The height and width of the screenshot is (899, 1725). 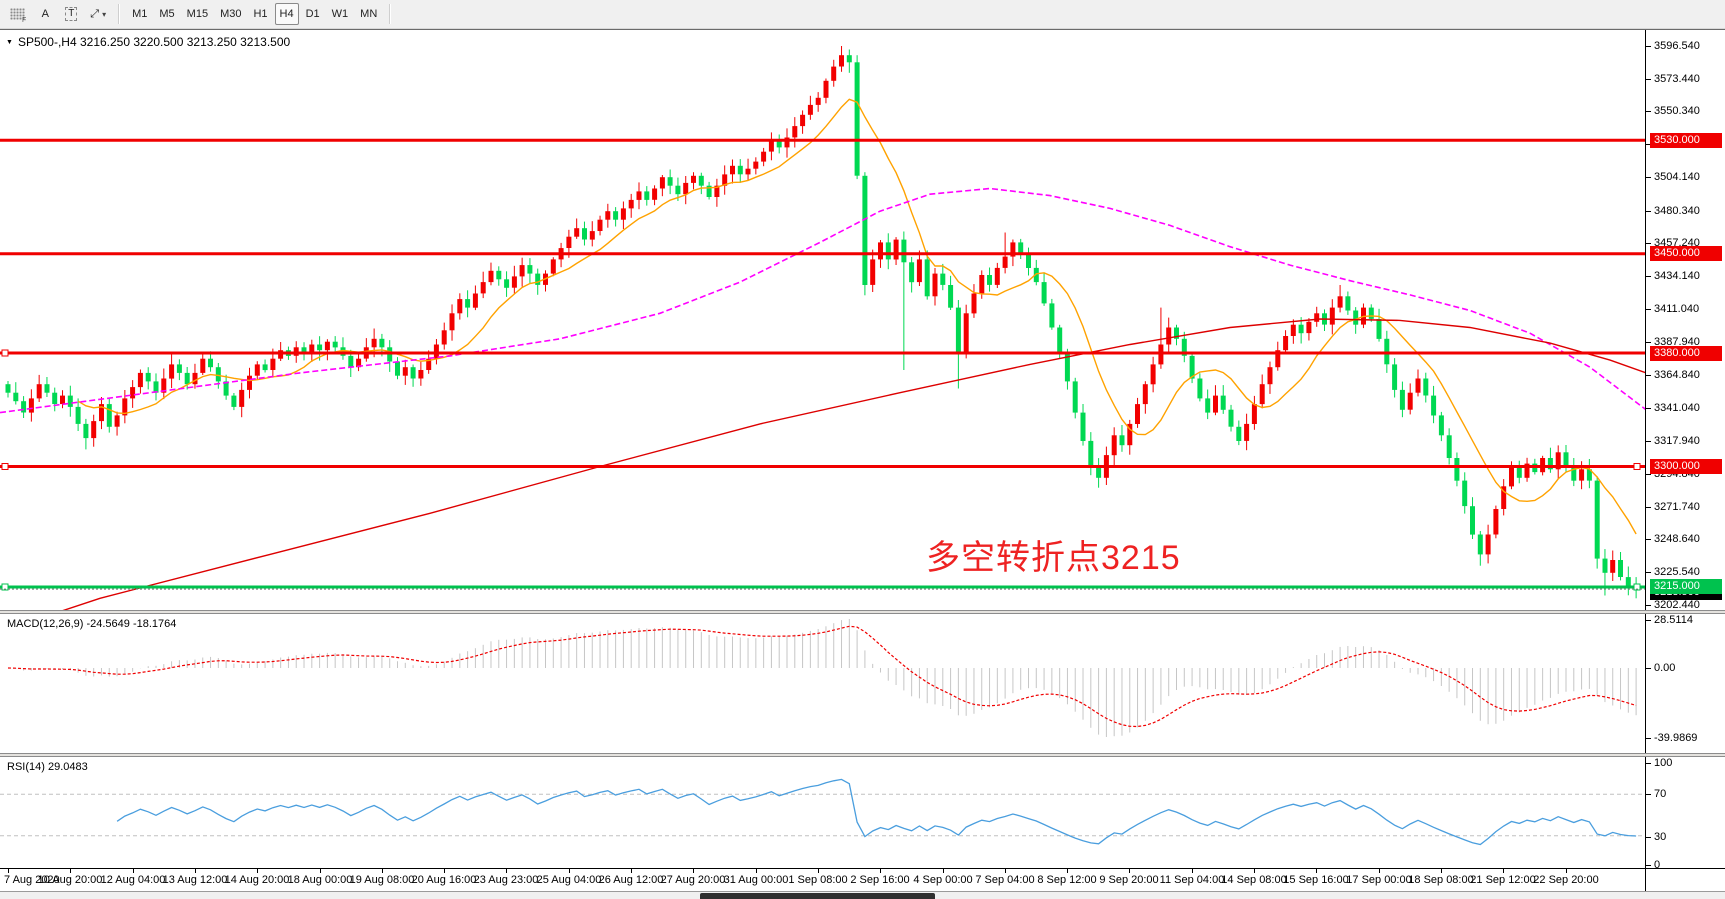 What do you see at coordinates (1129, 880) in the screenshot?
I see `date-label: 9 Sep 20:00` at bounding box center [1129, 880].